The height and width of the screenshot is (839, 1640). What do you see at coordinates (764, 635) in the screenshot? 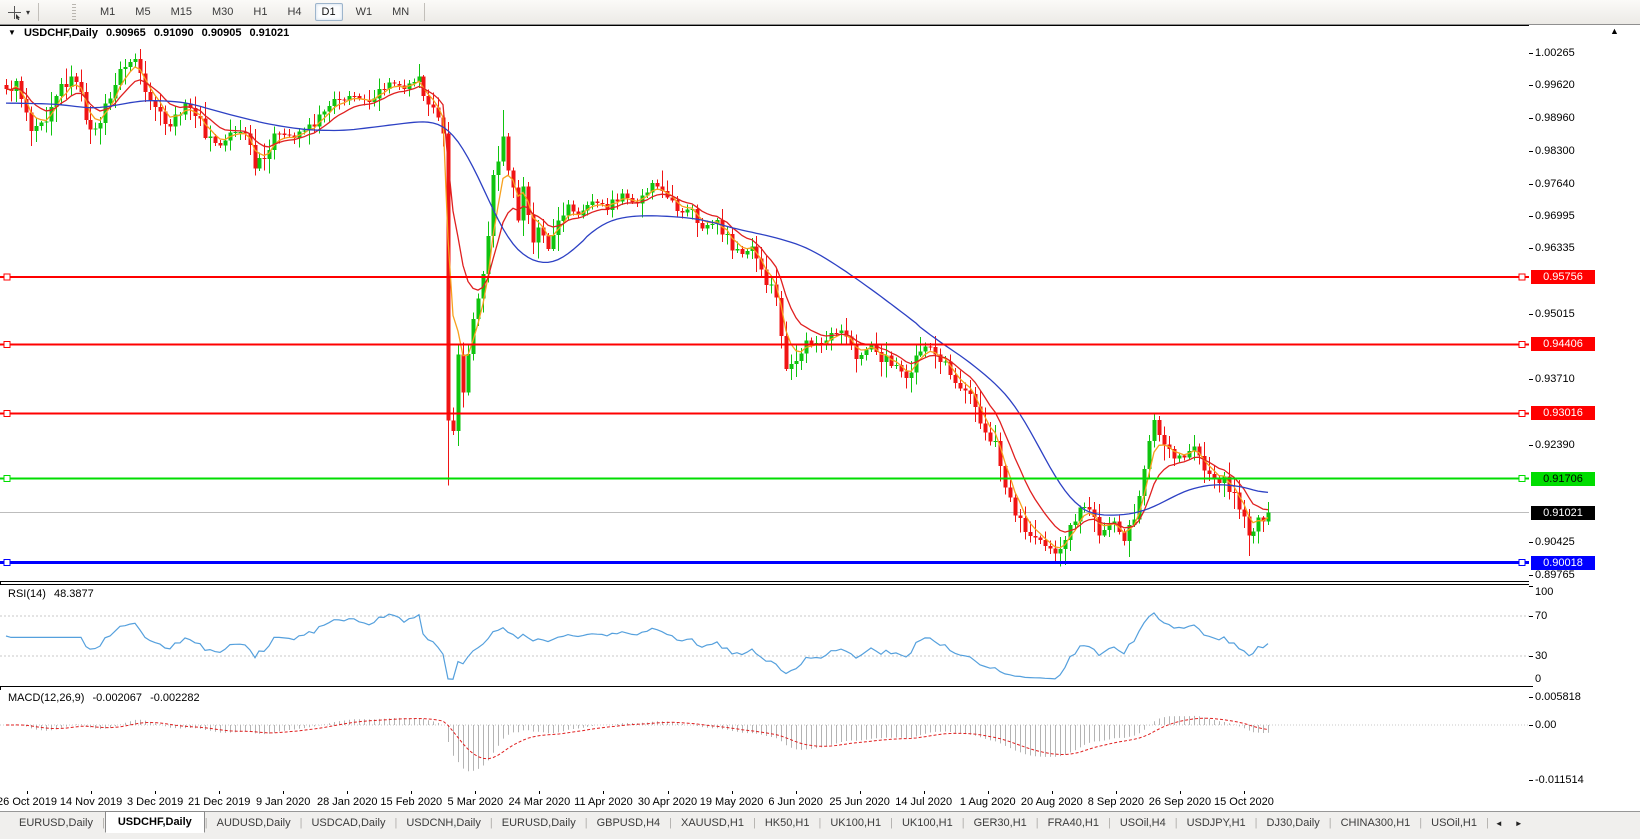
I see `rsi-indicator-plot` at bounding box center [764, 635].